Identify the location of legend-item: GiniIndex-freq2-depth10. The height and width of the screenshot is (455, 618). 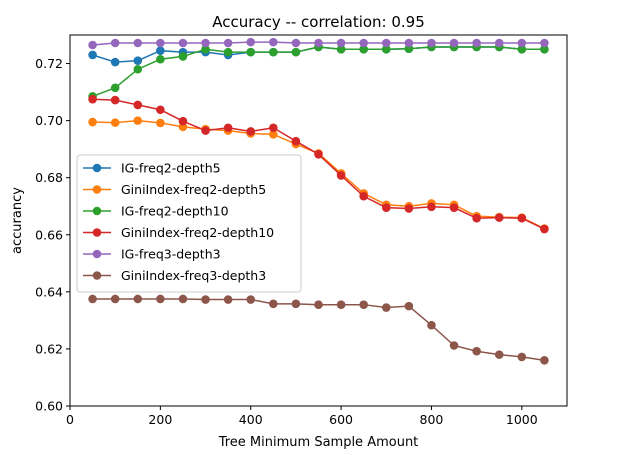
(178, 232).